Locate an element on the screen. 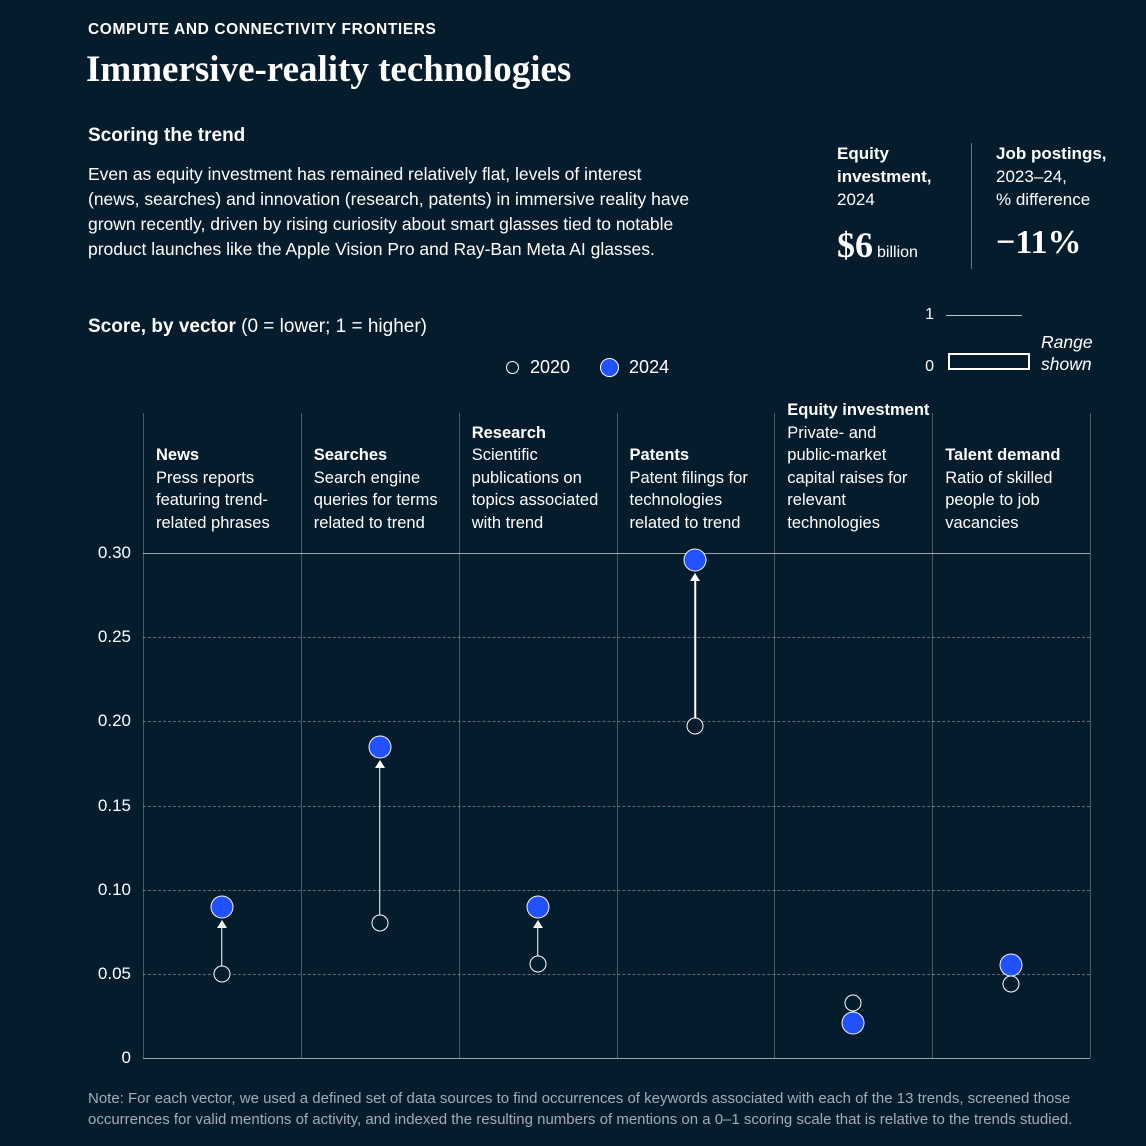  jobs-stat-label: Job postings, 2023–24, % difference is located at coordinates (1071, 176).